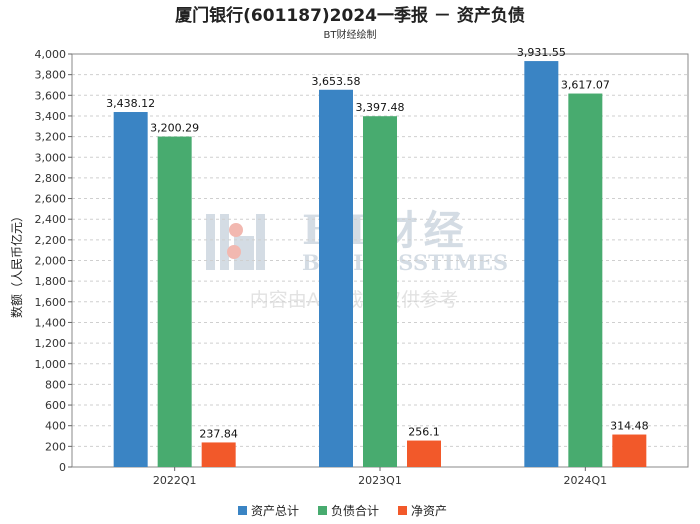  What do you see at coordinates (51, 302) in the screenshot?
I see `y-tick-label: 1,600` at bounding box center [51, 302].